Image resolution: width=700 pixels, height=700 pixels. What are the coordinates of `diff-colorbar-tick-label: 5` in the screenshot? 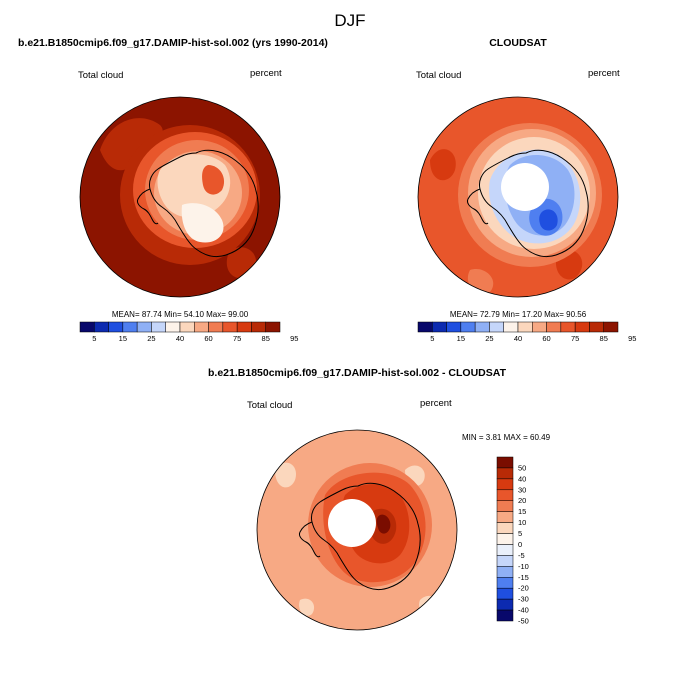 It's located at (520, 533).